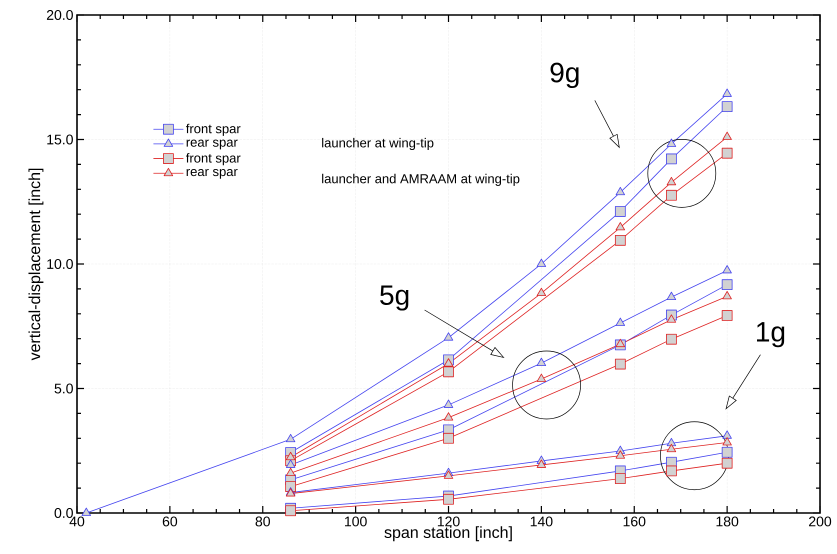 The width and height of the screenshot is (837, 554). What do you see at coordinates (356, 521) in the screenshot?
I see `x-tick-label: 100` at bounding box center [356, 521].